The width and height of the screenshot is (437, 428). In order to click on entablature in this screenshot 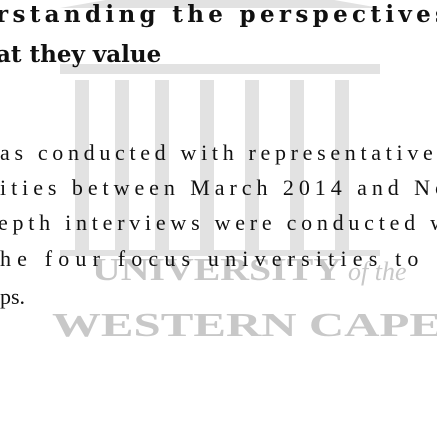, I will do `click(220, 69)`.